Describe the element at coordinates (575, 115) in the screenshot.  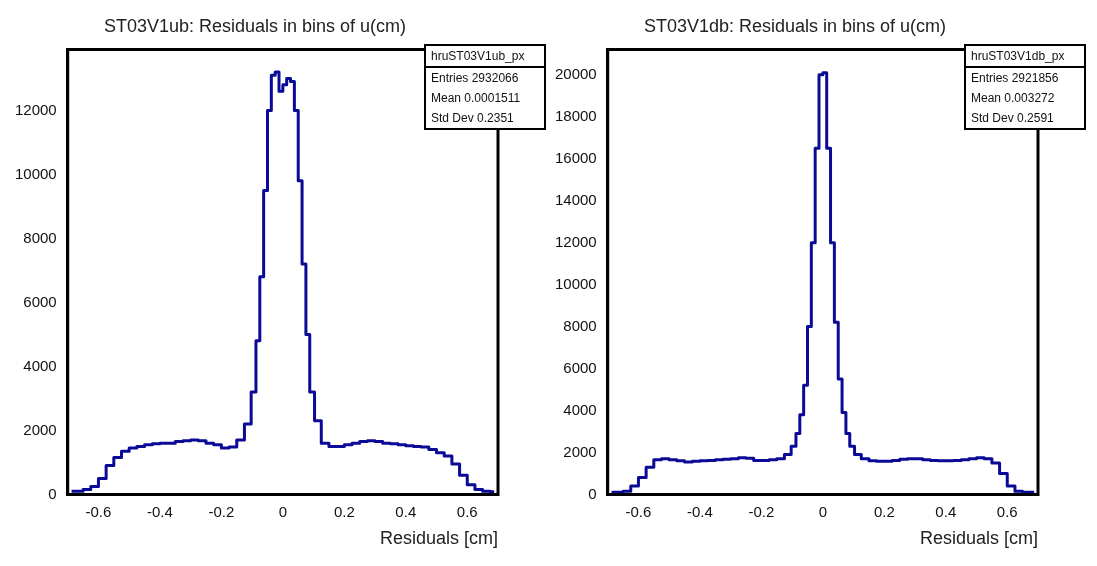
I see `y-tick-label: 18000` at that location.